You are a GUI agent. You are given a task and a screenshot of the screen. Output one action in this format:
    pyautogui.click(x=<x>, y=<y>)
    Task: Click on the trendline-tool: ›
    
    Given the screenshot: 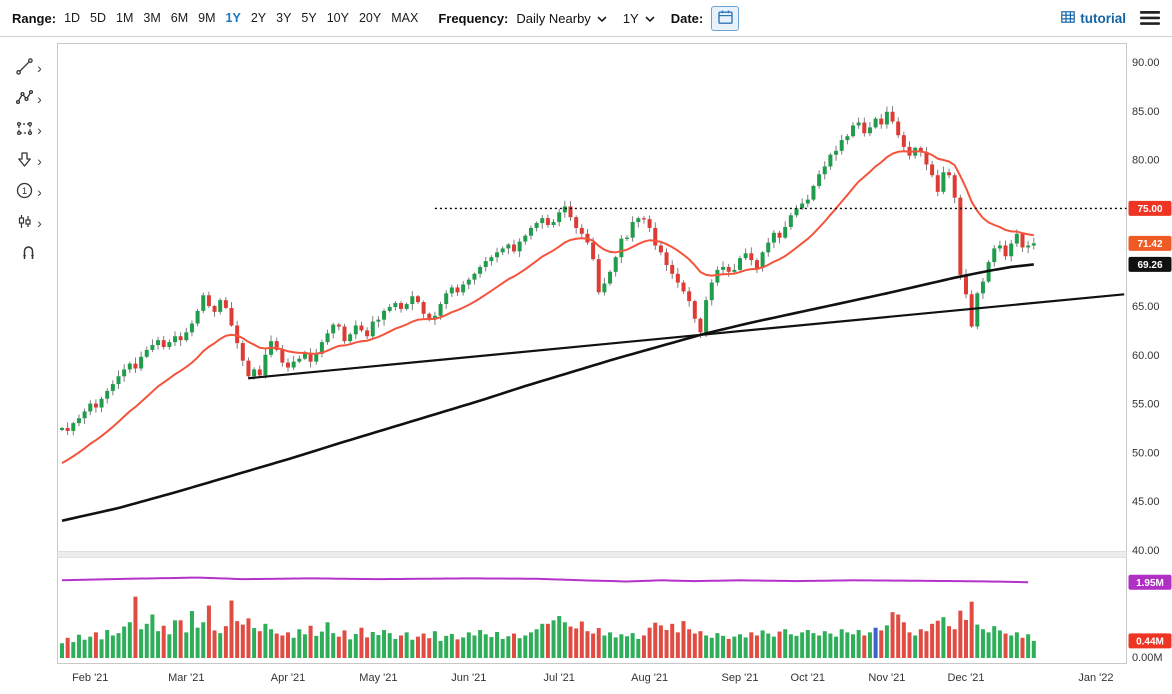 What is the action you would take?
    pyautogui.click(x=28, y=68)
    